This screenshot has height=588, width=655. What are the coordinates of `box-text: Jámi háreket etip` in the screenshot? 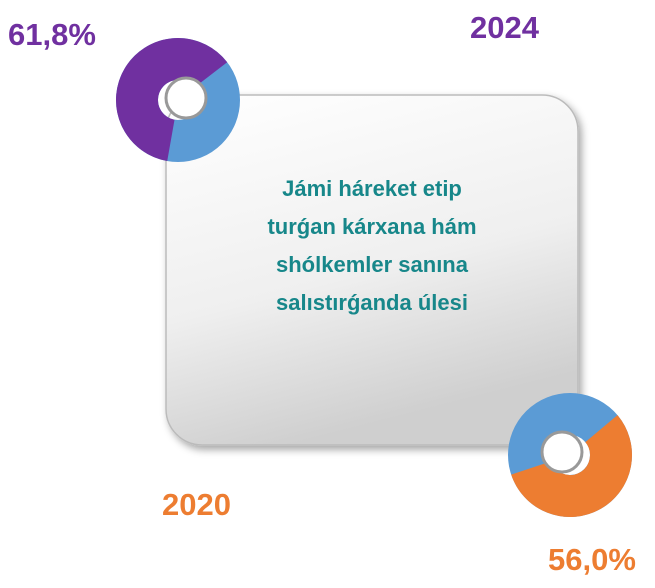 It's located at (372, 188).